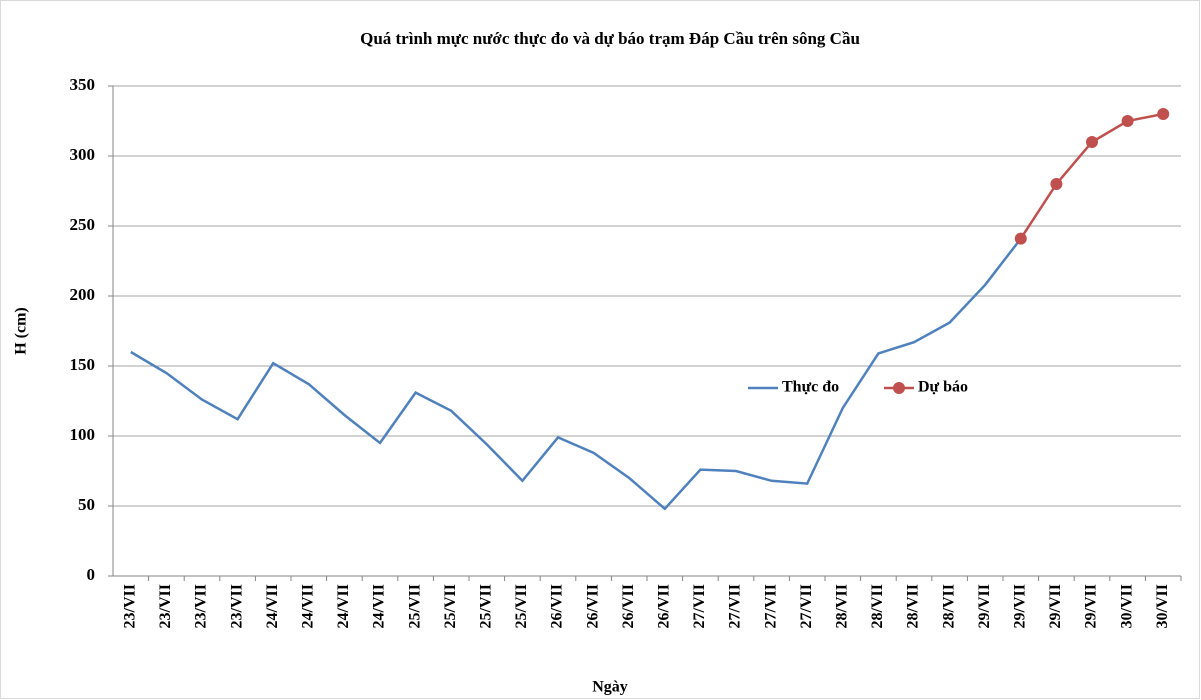 This screenshot has height=700, width=1201. Describe the element at coordinates (83, 154) in the screenshot. I see `y-tick-label: 300` at that location.